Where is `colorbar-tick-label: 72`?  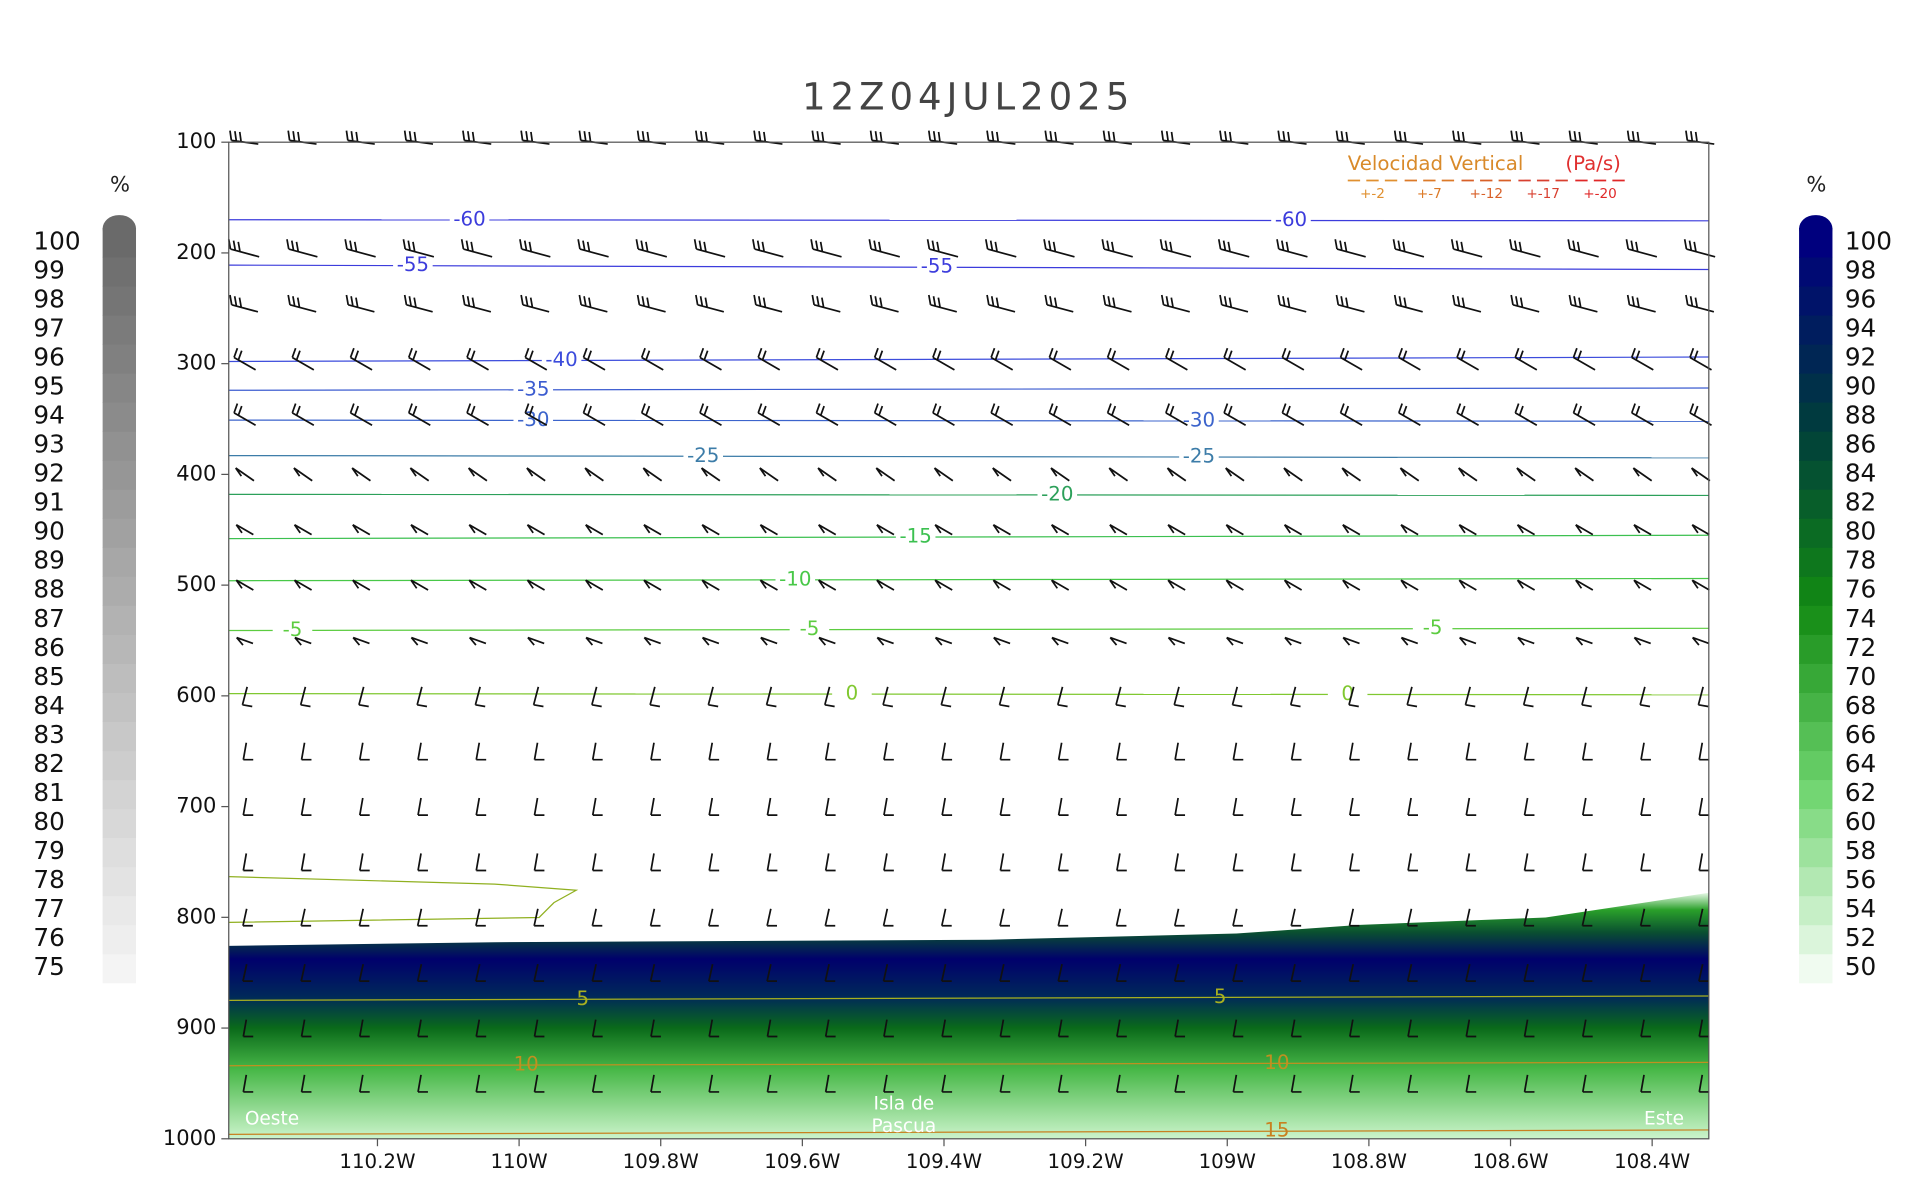
colorbar-tick-label: 72 is located at coordinates (1860, 647).